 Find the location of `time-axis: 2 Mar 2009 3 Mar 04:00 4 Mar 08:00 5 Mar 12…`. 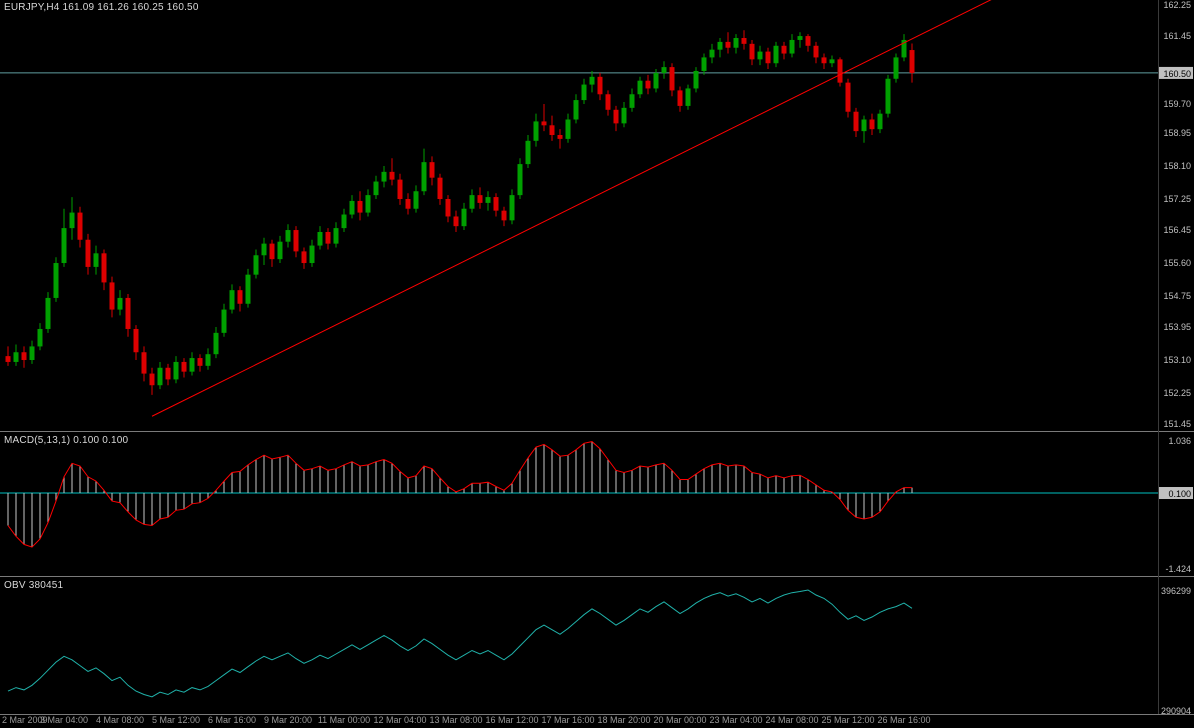

time-axis: 2 Mar 2009 3 Mar 04:00 4 Mar 08:00 5 Mar 12… is located at coordinates (597, 721).